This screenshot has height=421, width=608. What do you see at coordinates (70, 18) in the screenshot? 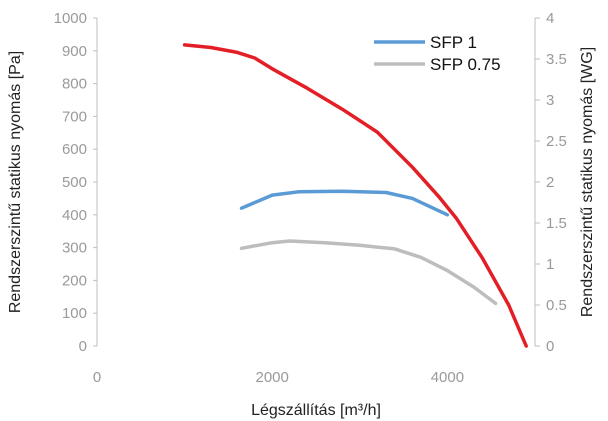
I see `y-tick-label: 1000` at bounding box center [70, 18].